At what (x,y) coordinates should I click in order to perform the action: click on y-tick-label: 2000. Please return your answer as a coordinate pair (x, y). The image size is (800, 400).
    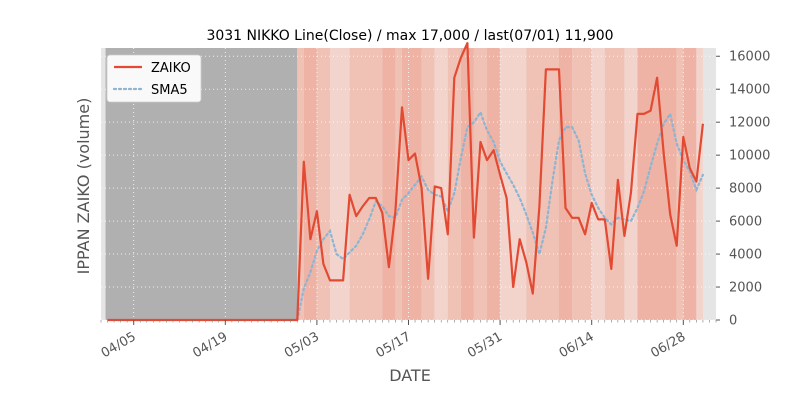
    Looking at the image, I should click on (745, 288).